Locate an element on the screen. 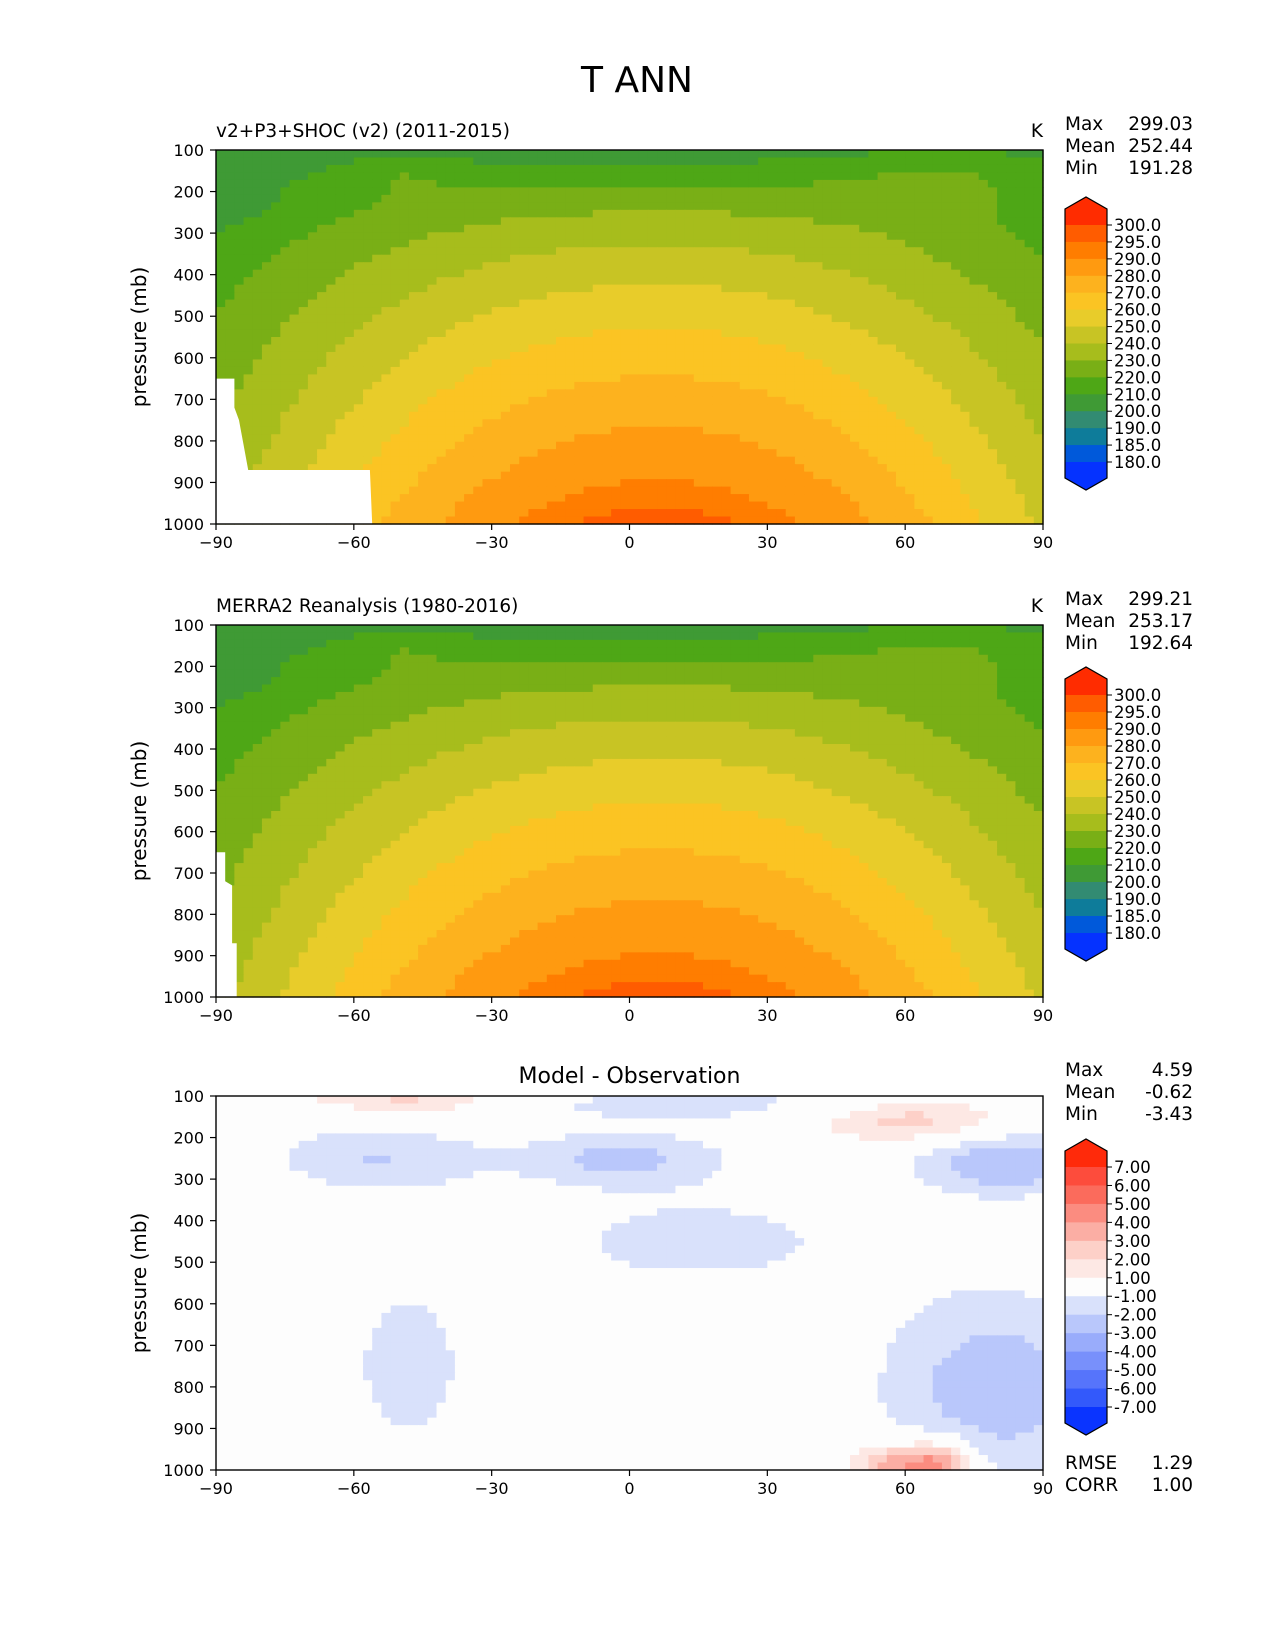 Image resolution: width=1275 pixels, height=1650 pixels. y-tick-label: 1000 is located at coordinates (183, 524).